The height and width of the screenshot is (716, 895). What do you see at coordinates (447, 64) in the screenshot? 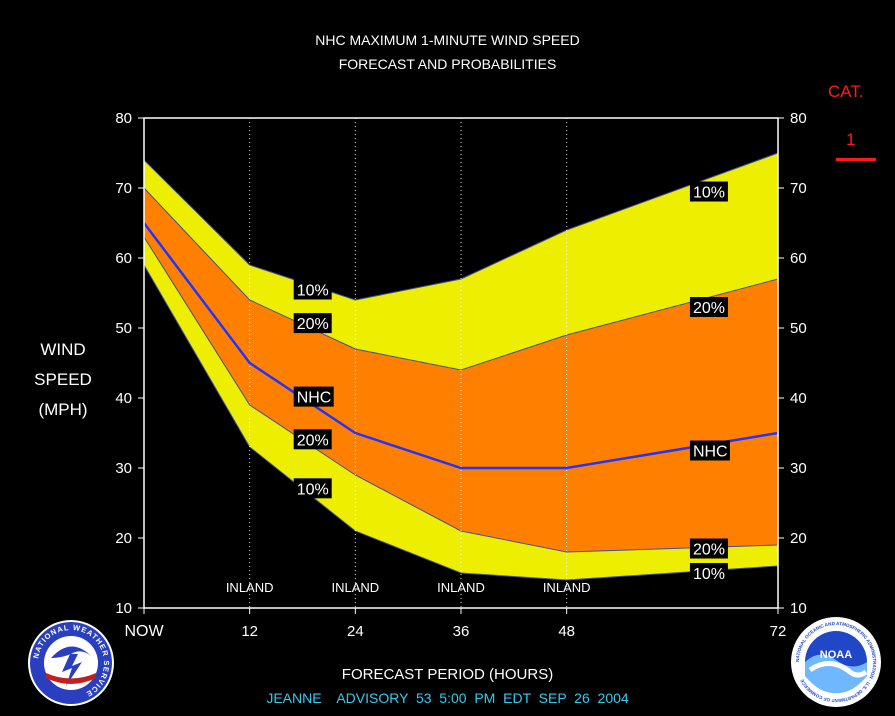
I see `chart-title-line2: FORECAST AND PROBABILITIES` at bounding box center [447, 64].